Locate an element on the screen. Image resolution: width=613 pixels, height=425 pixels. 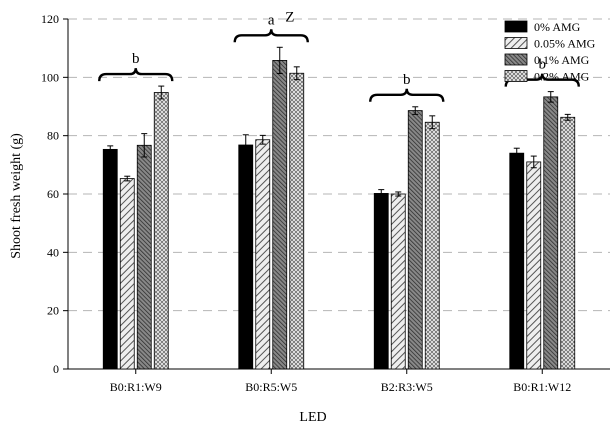
legend: 0% AMG 0.05% AMG 0.1% AMG 0.2% AMG is located at coordinates (550, 52).